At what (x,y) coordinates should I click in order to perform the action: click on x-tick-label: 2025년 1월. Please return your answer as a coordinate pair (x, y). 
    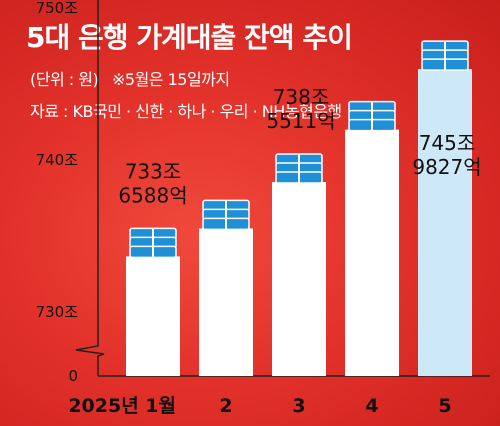
    Looking at the image, I should click on (122, 406).